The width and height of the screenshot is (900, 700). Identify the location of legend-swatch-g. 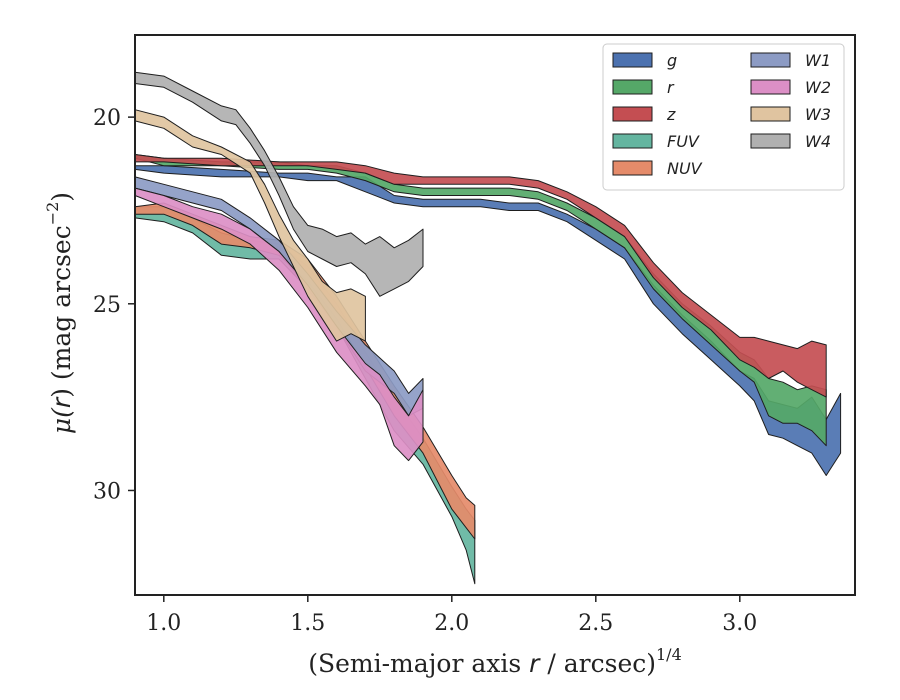
(632, 60).